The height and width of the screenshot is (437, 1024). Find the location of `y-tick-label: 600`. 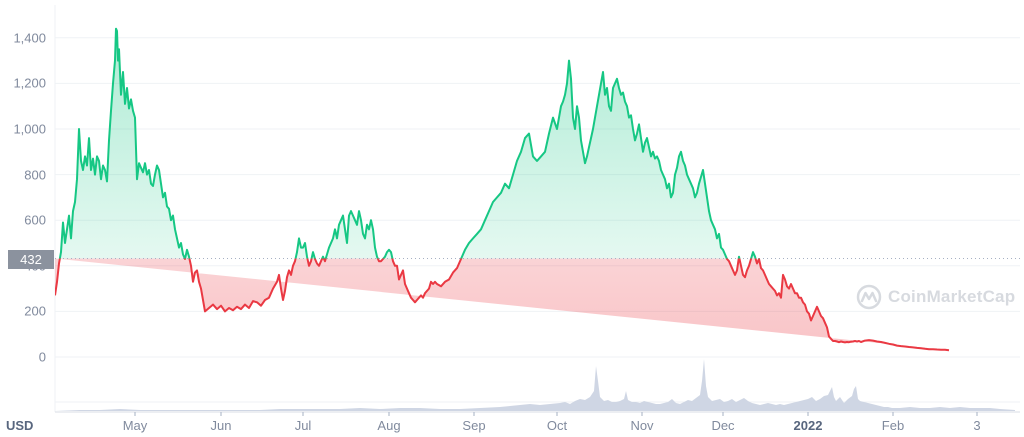

y-tick-label: 600 is located at coordinates (35, 220).